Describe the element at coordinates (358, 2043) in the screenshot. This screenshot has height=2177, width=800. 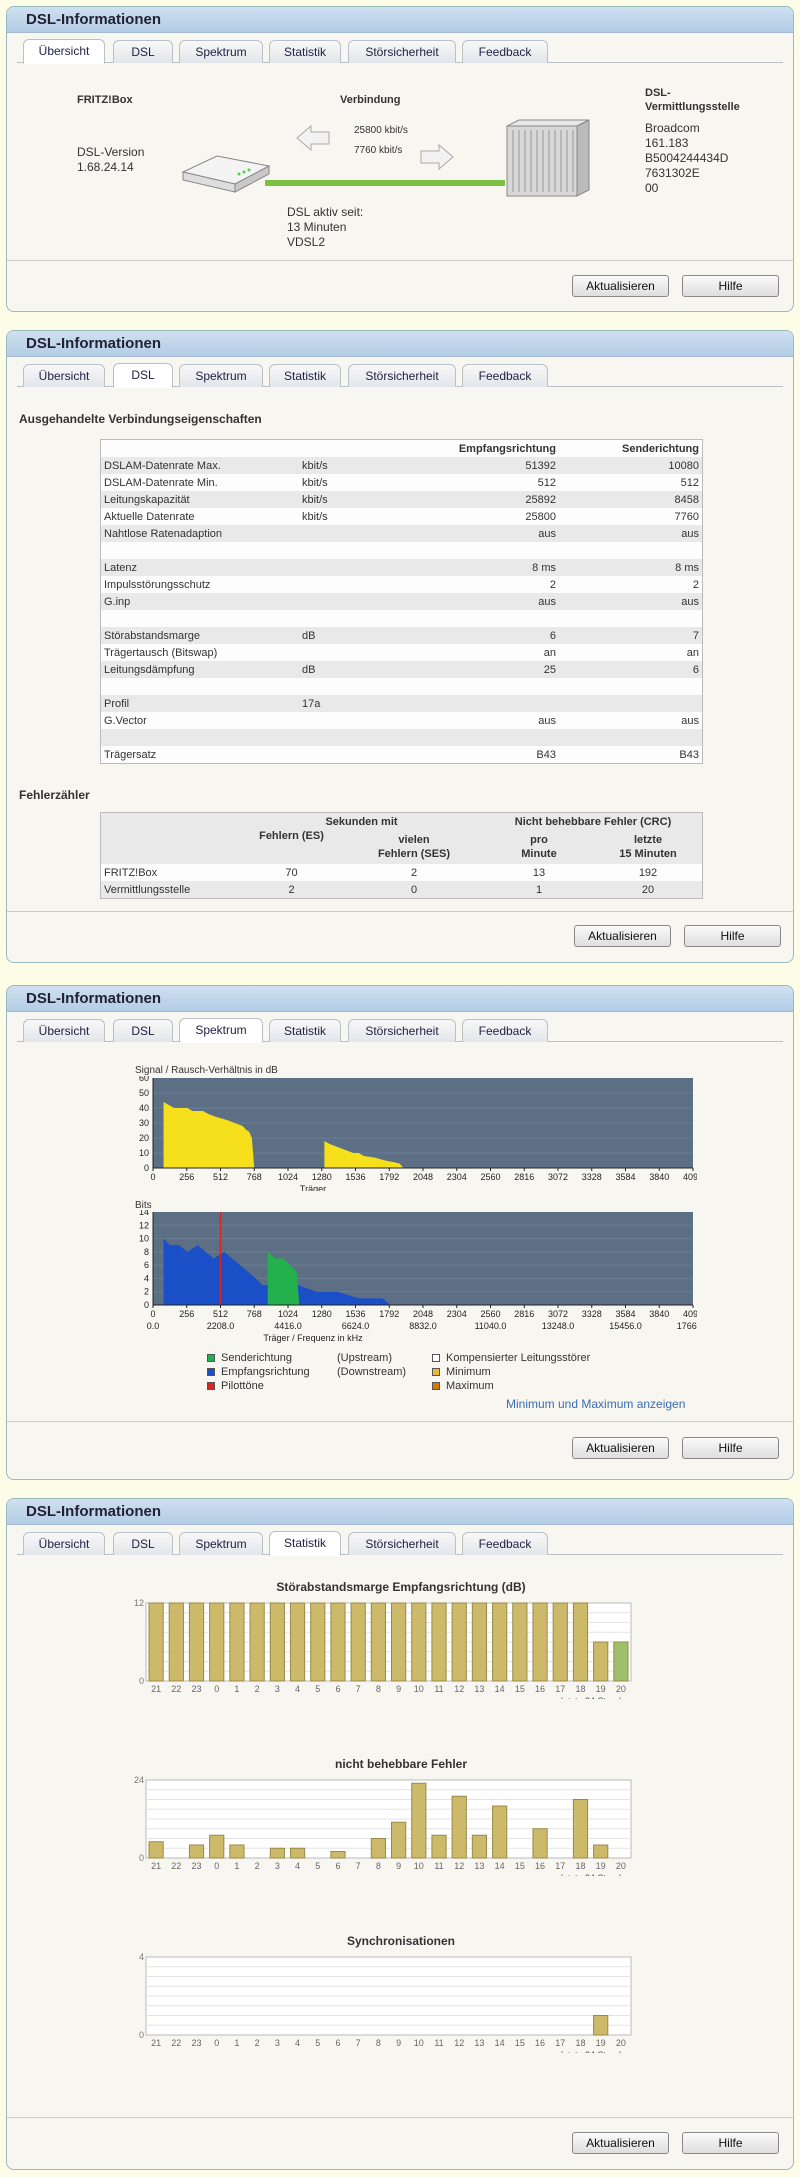
I see `x-tick-label: 7` at that location.